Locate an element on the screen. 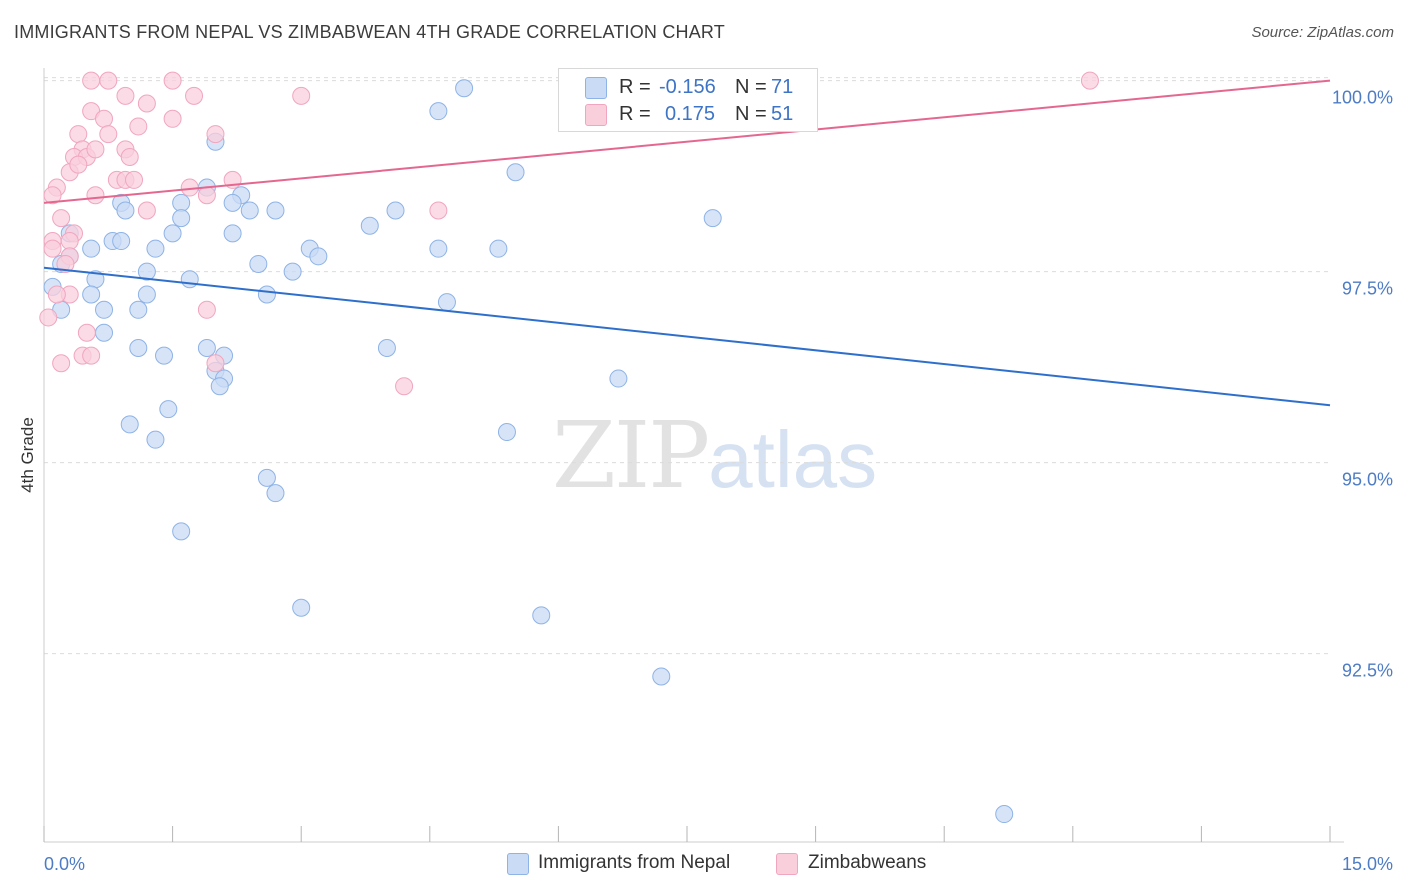 This screenshot has height=892, width=1406. n-value: 71 is located at coordinates (782, 87).